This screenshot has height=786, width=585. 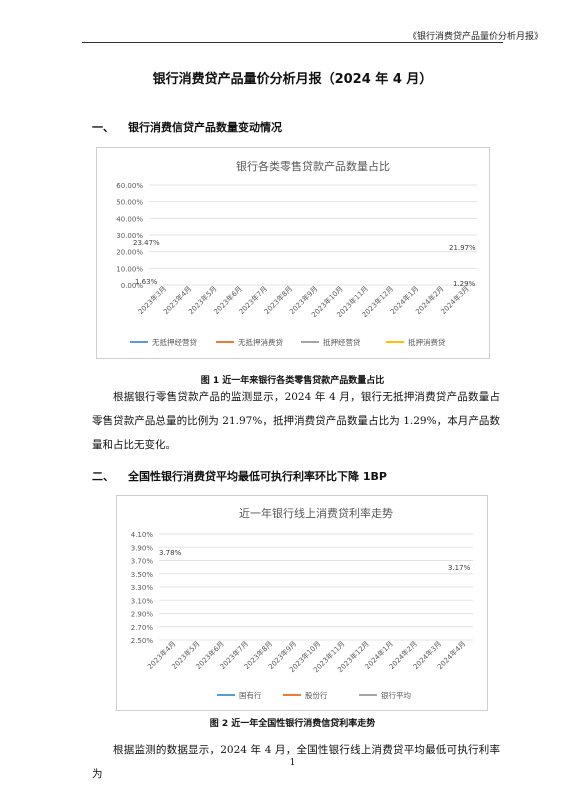 I want to click on chart1-data-label: 1.29%, so click(x=464, y=284).